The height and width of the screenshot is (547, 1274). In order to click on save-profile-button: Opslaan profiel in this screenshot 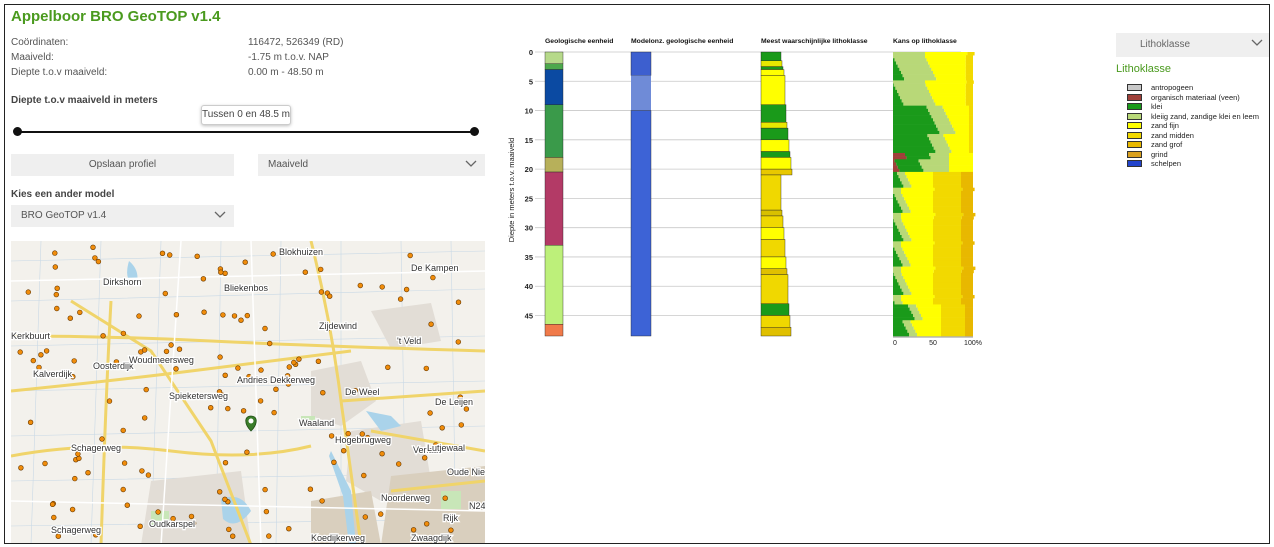, I will do `click(122, 165)`.